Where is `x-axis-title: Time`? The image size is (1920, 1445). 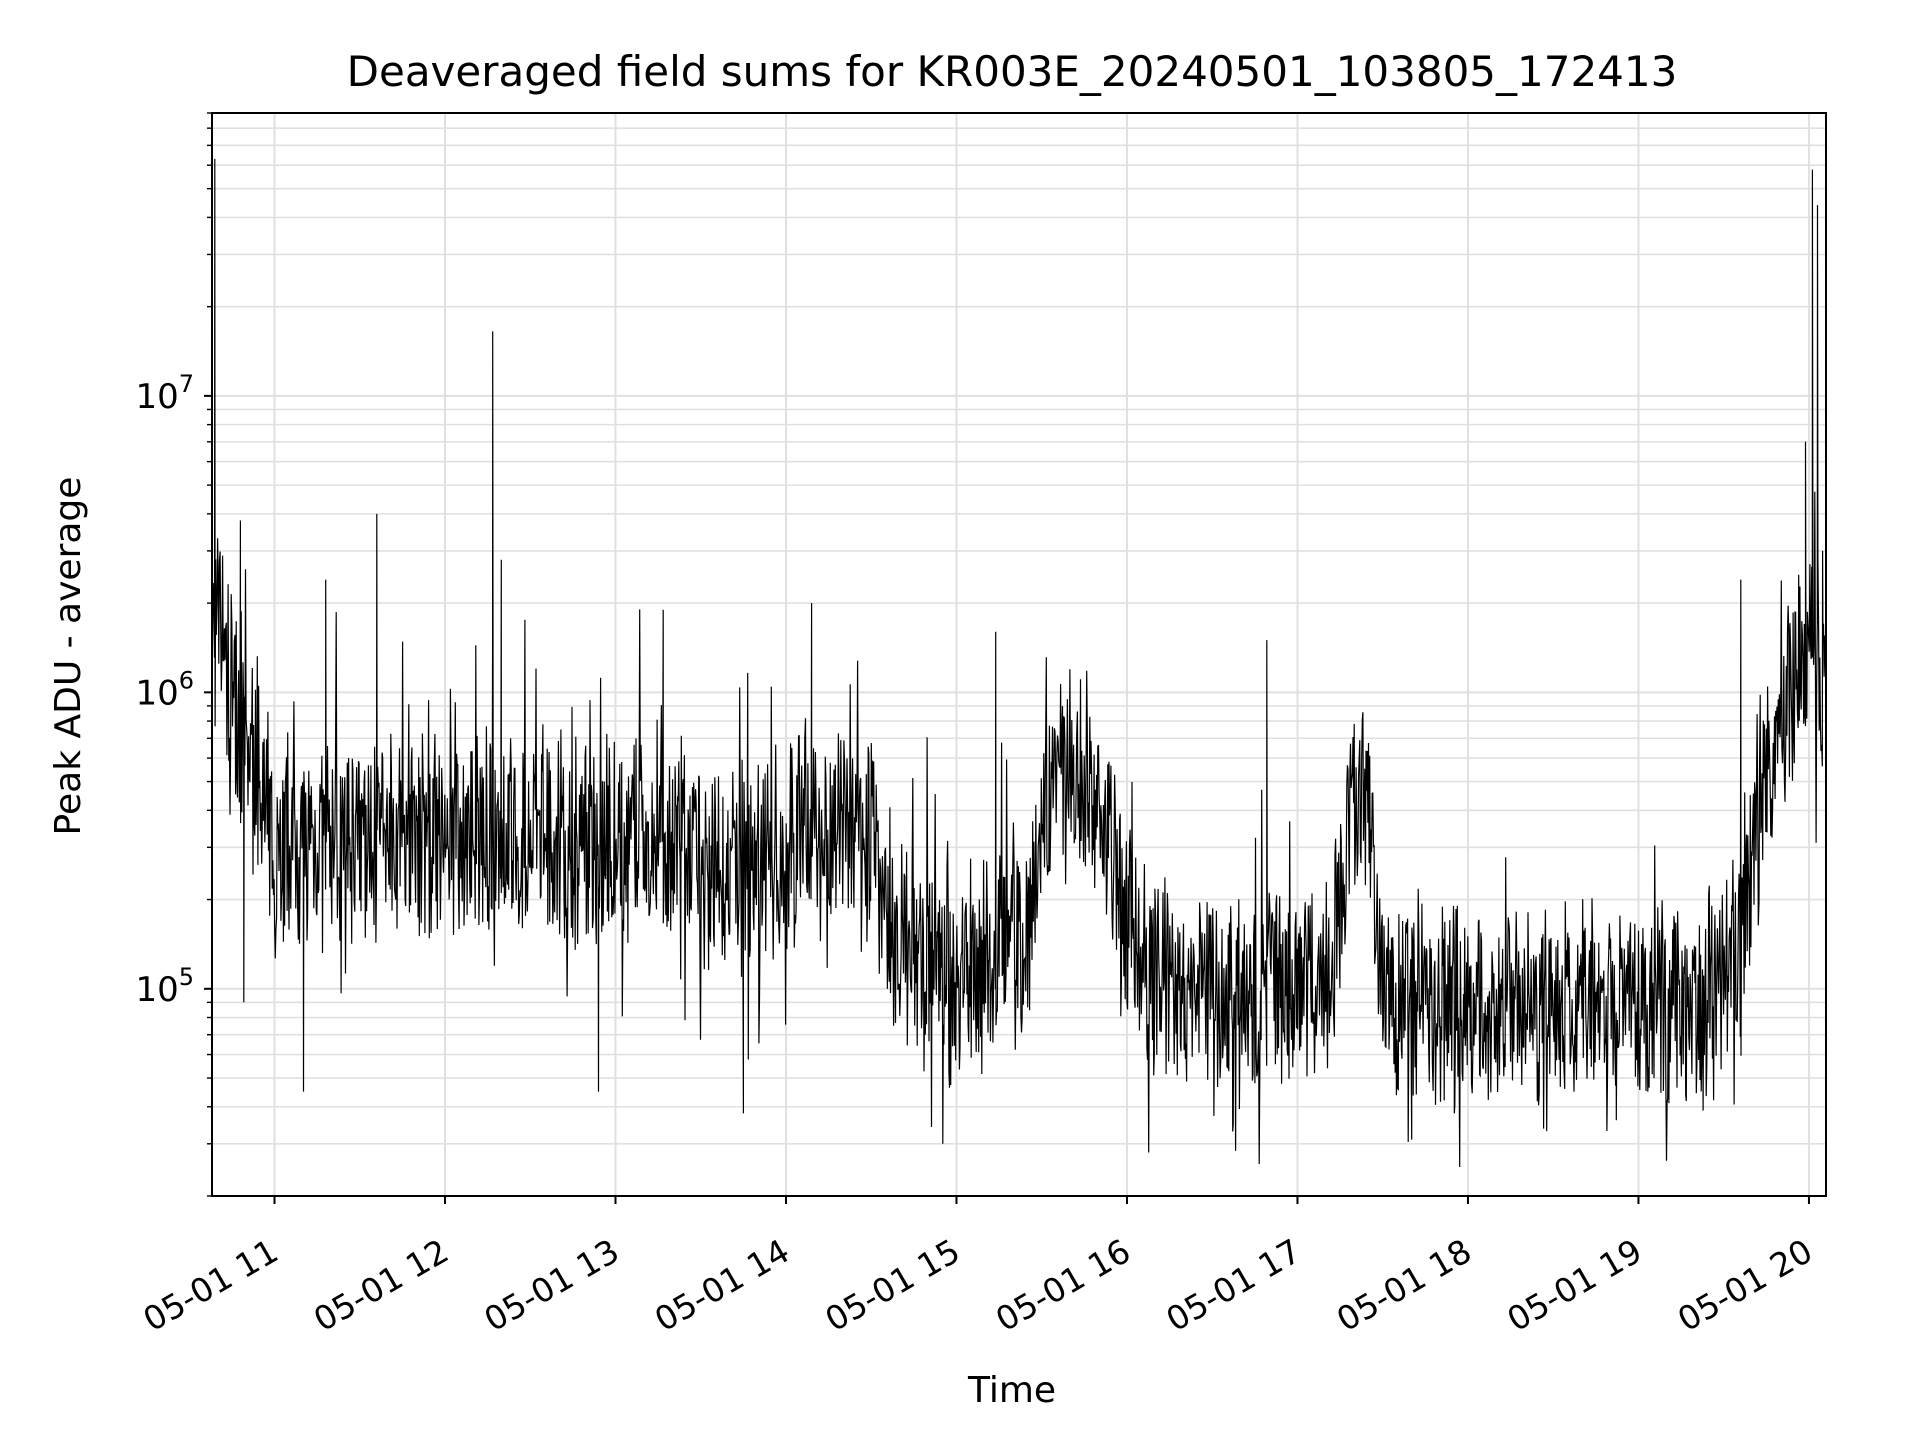 x-axis-title: Time is located at coordinates (1011, 1390).